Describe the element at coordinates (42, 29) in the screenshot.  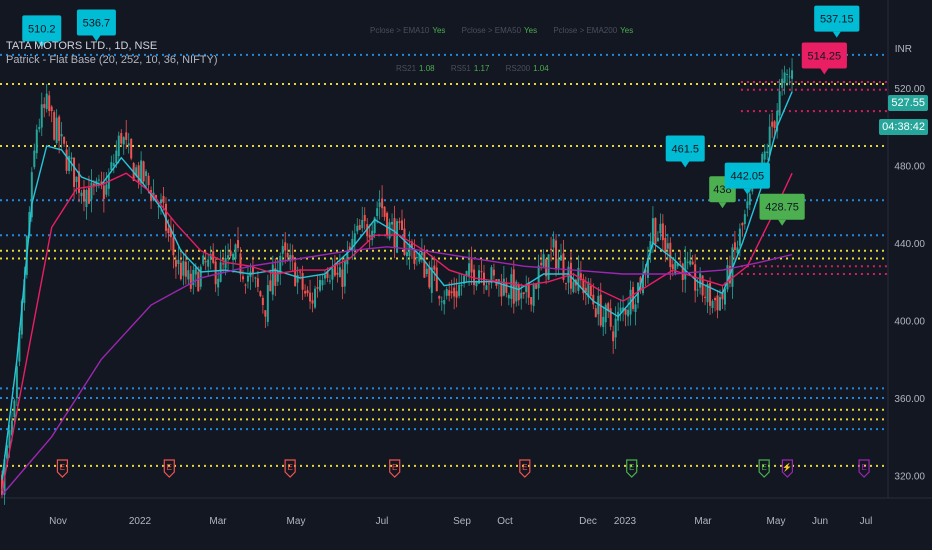
I see `price-marker-label: 510.2` at that location.